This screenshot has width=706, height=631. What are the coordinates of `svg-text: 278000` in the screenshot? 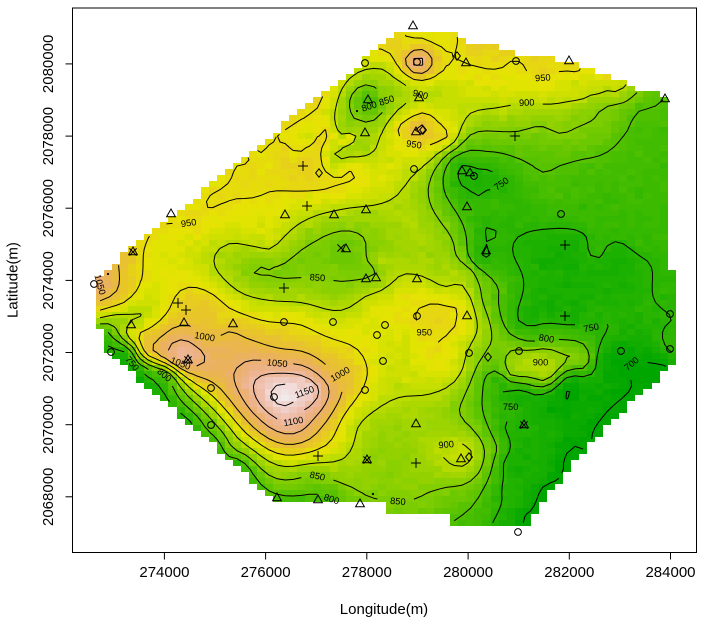 It's located at (367, 572).